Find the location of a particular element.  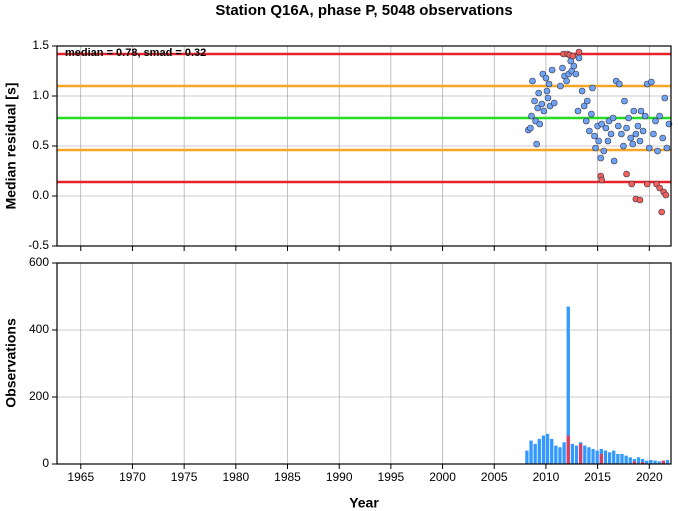

y-tick-label: -0.5 is located at coordinates (38, 245).